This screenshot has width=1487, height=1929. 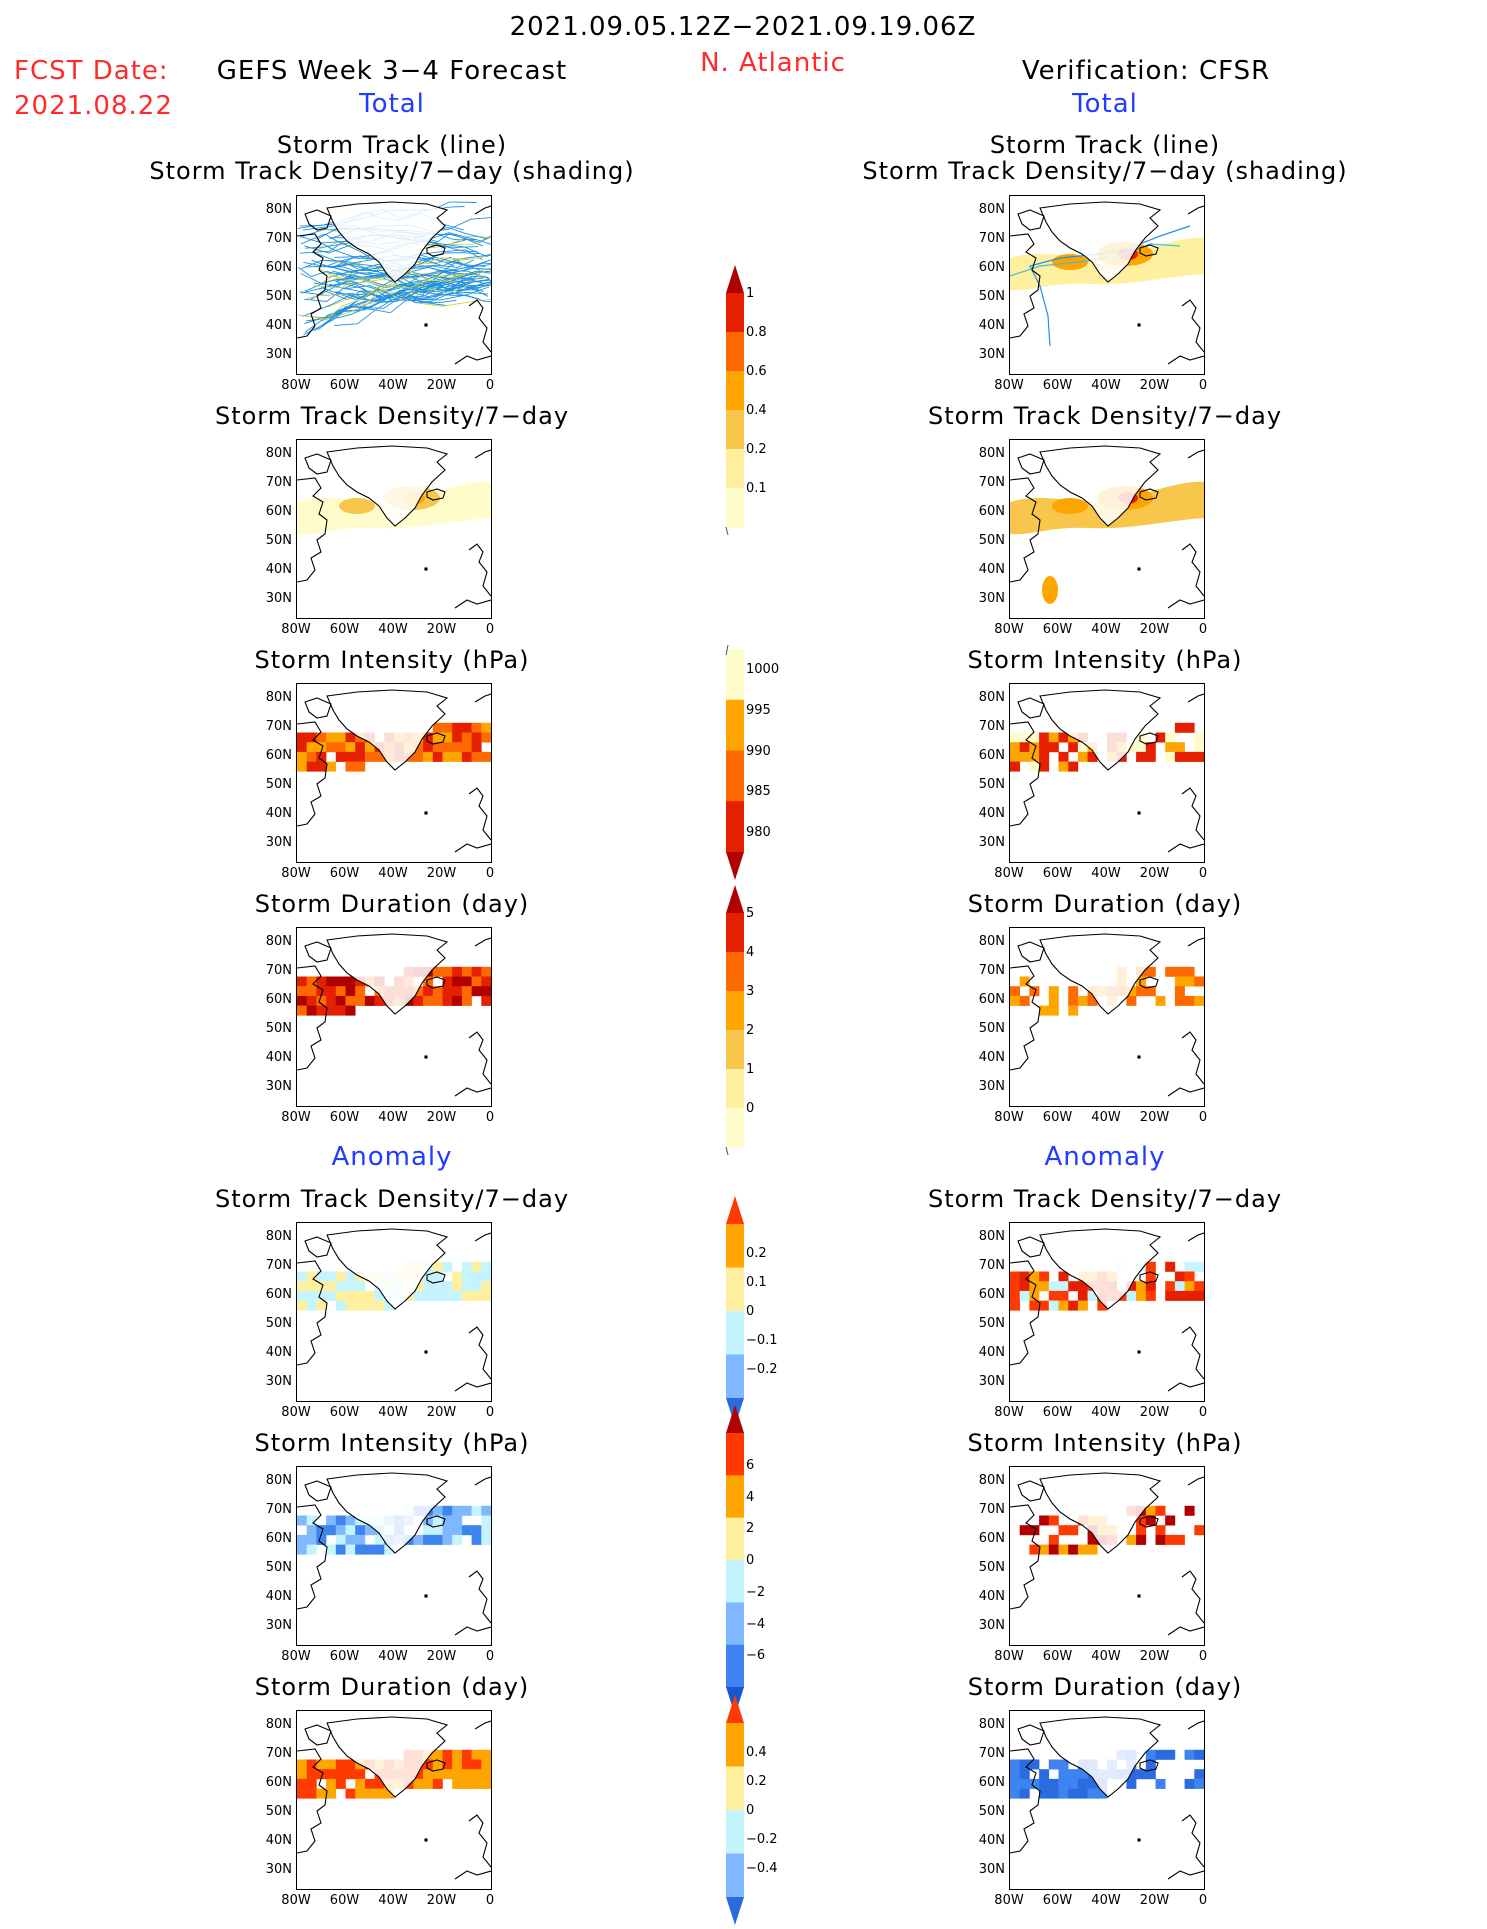 What do you see at coordinates (735, 899) in the screenshot?
I see `colorbar-extend-top` at bounding box center [735, 899].